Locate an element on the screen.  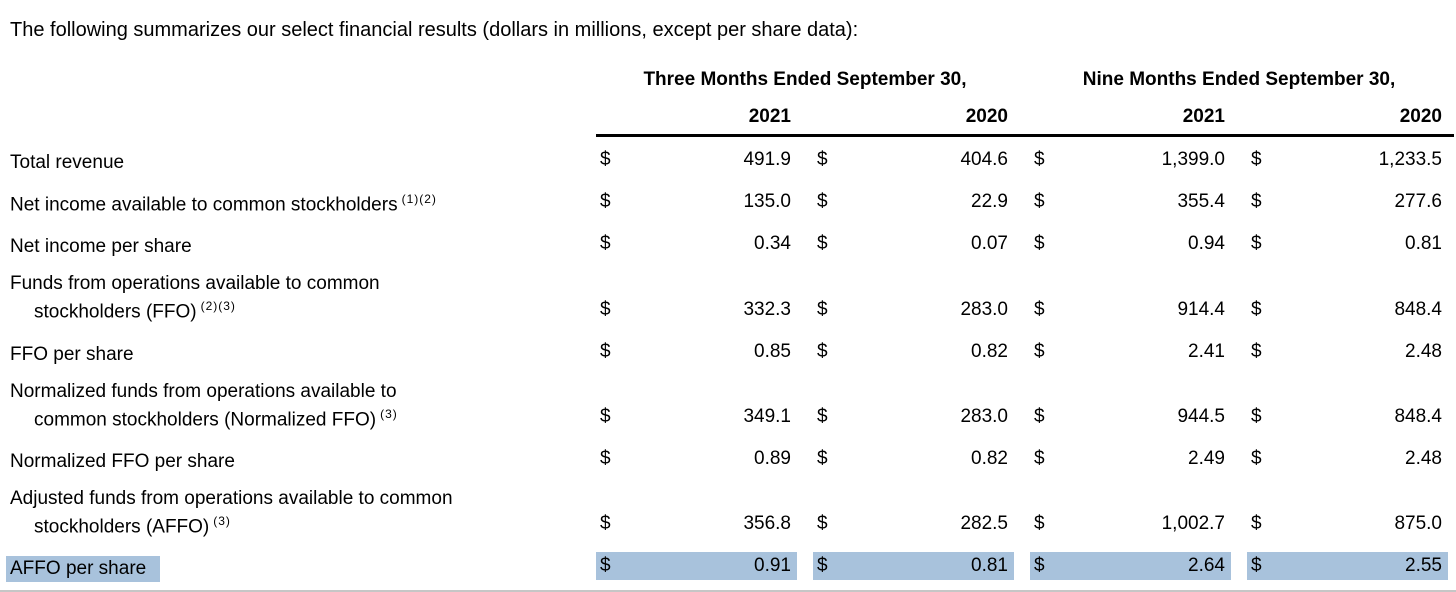
value-cell: $2.64 is located at coordinates (1130, 566).